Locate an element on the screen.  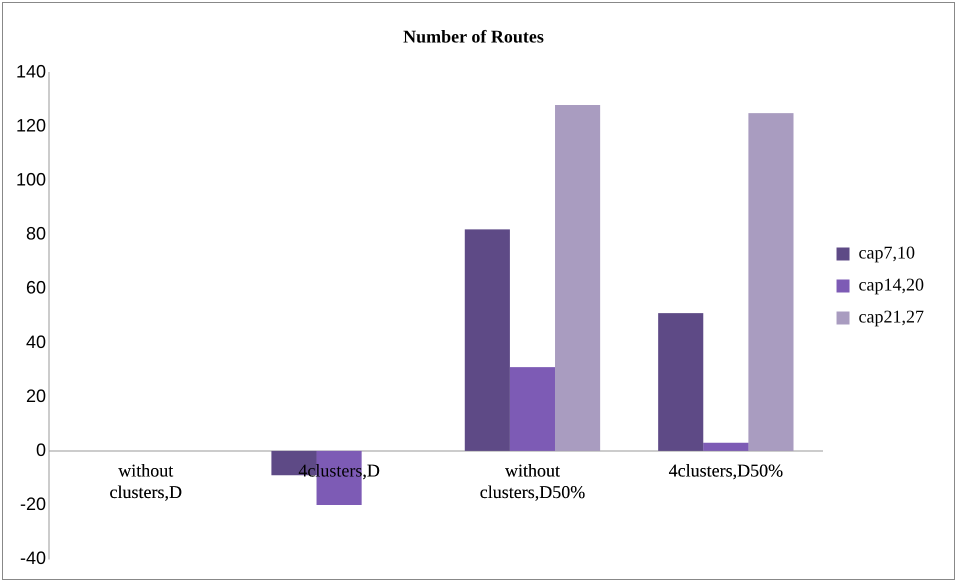
y-tick-label: 40 is located at coordinates (36, 342).